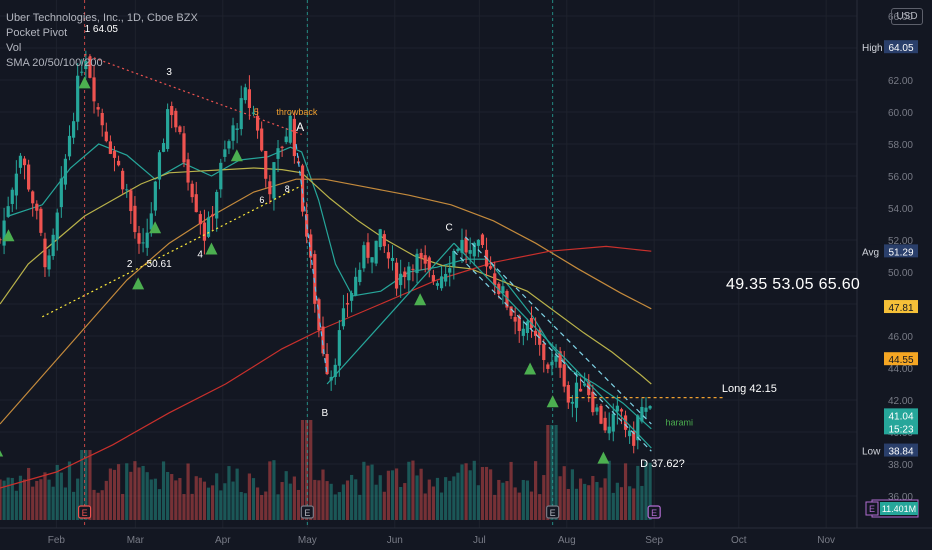  What do you see at coordinates (900, 429) in the screenshot?
I see `level-time: 15:23` at bounding box center [900, 429].